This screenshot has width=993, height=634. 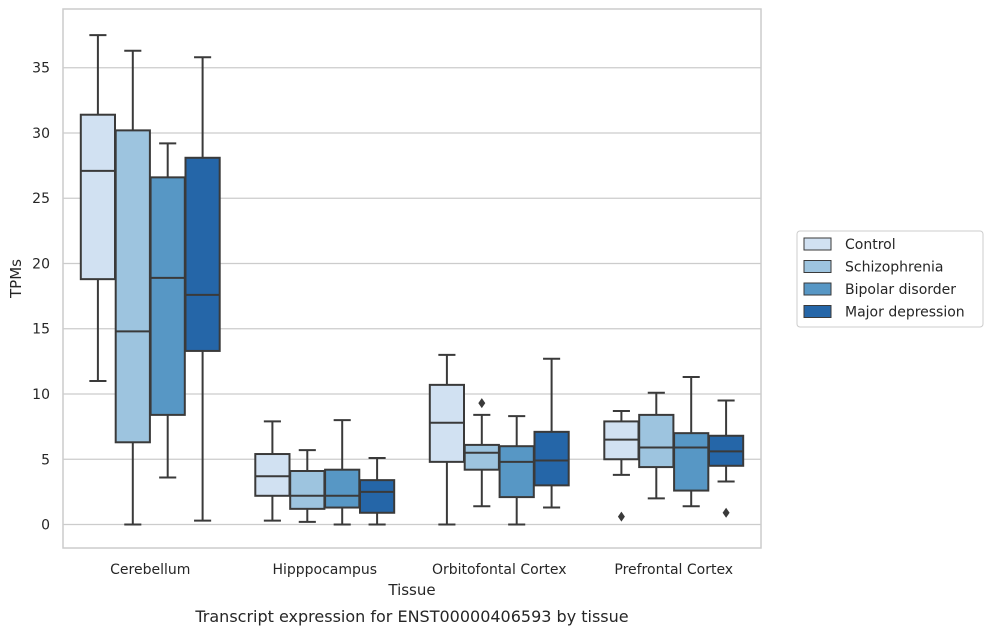 What do you see at coordinates (45, 526) in the screenshot?
I see `y-tick-label: 0` at bounding box center [45, 526].